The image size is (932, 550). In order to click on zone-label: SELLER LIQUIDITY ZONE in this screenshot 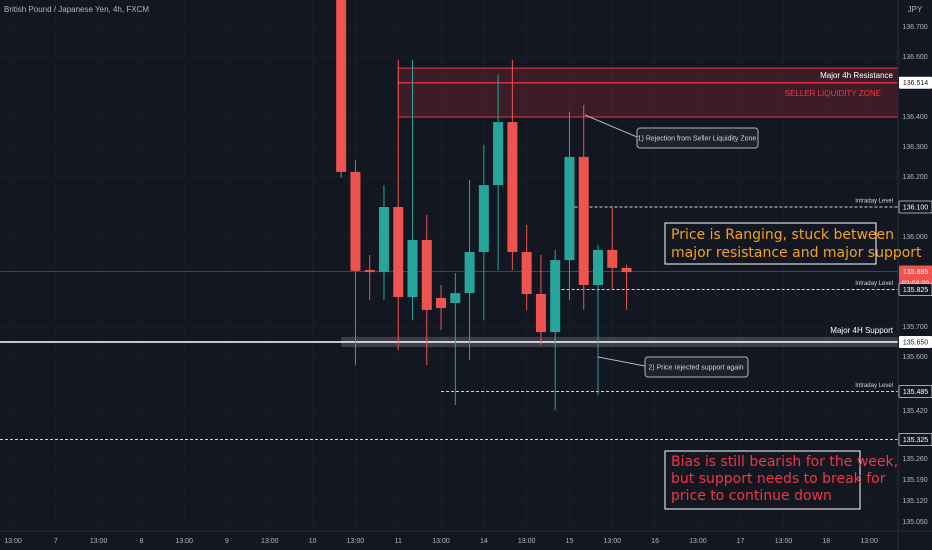, I will do `click(833, 93)`.